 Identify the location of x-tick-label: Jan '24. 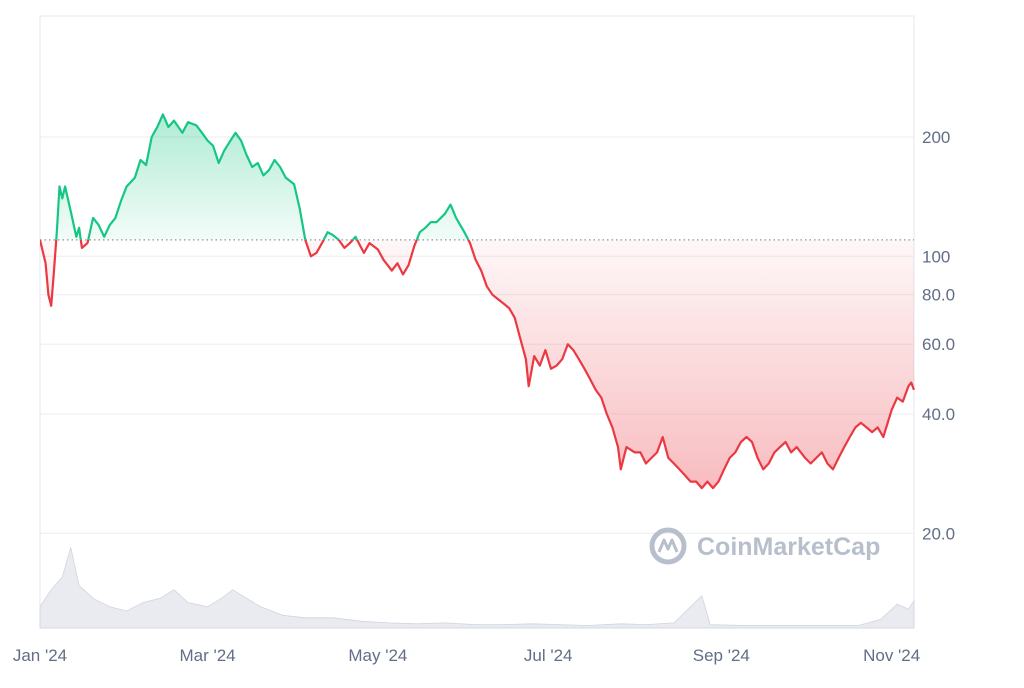
(40, 655).